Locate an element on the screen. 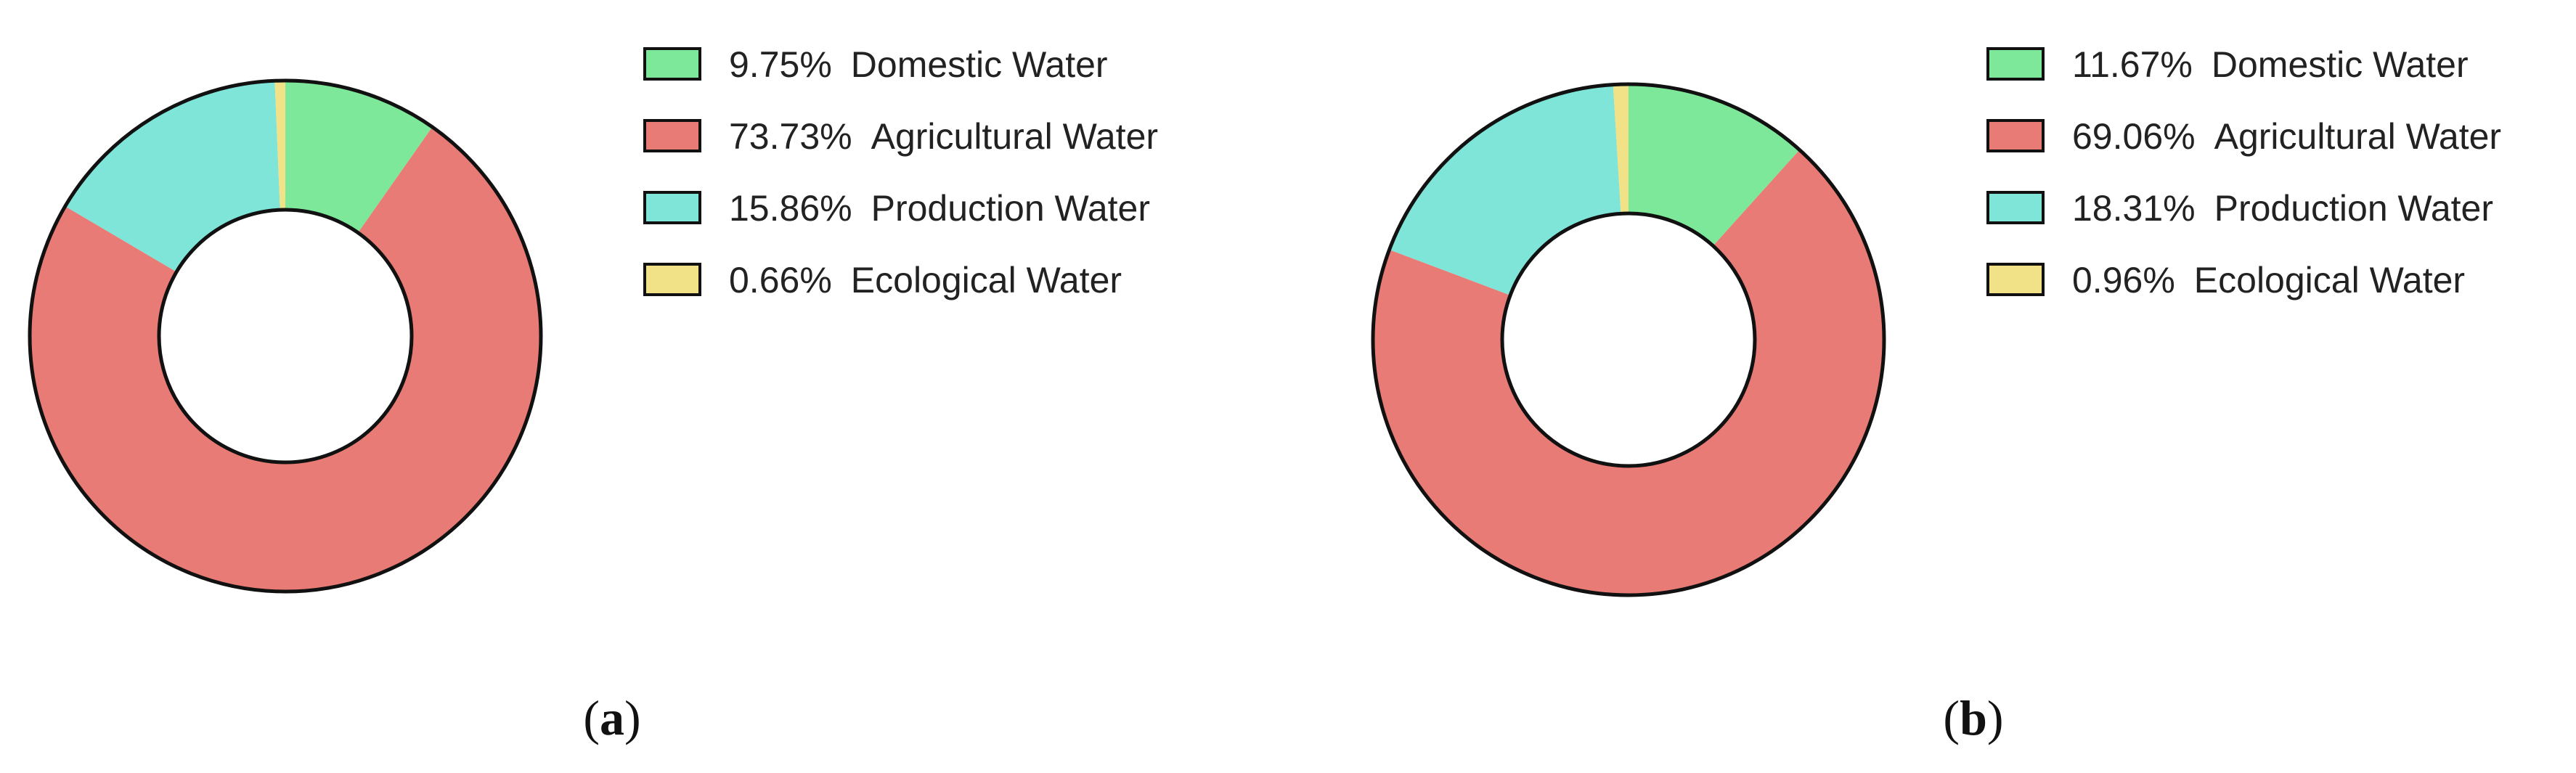  legend-label-agricultural-b: 69.06% Agricultural Water is located at coordinates (2286, 136).